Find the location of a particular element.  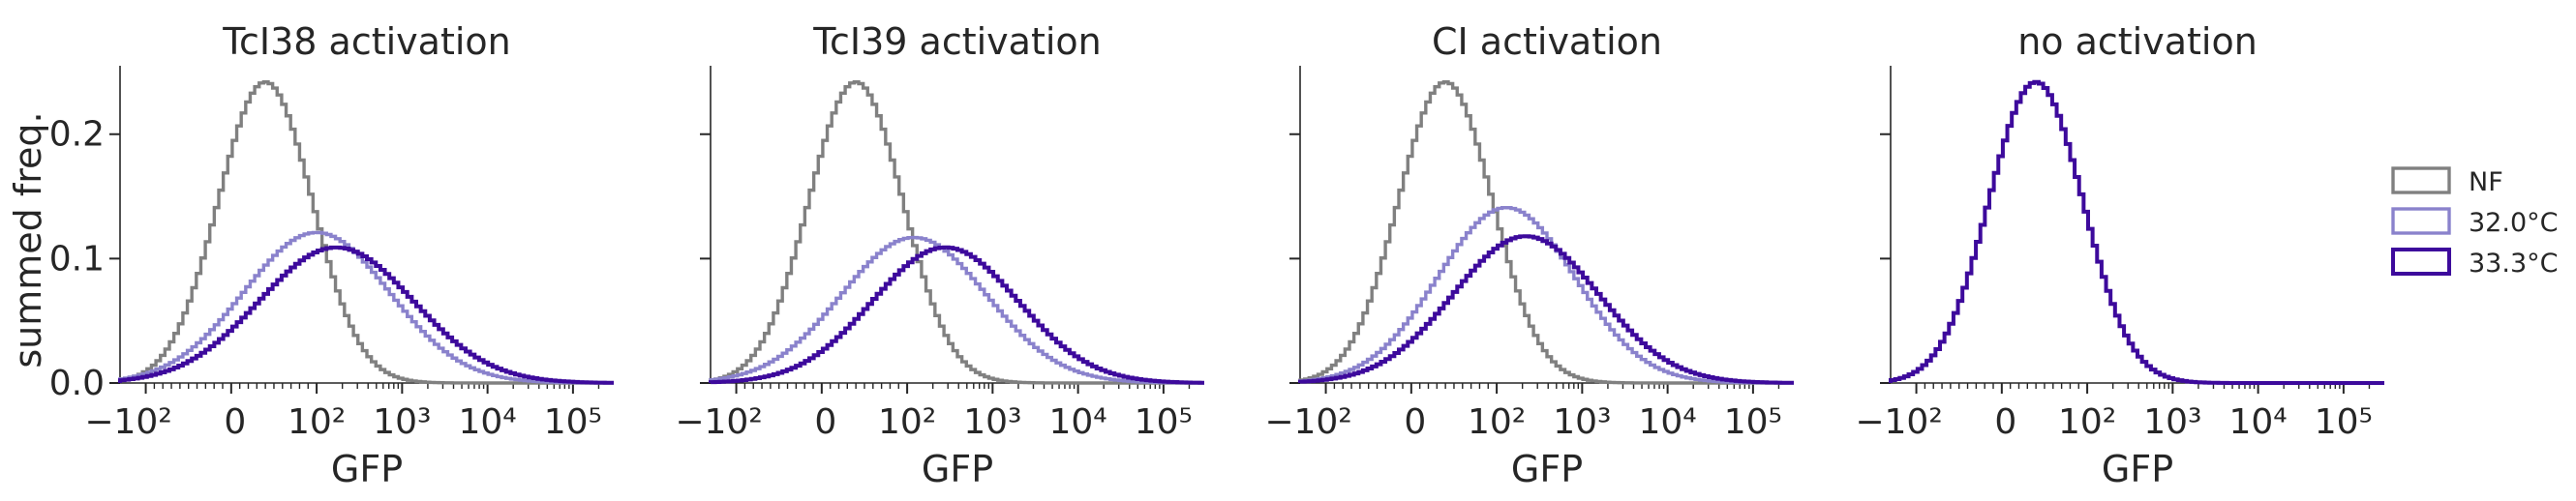

panel-title: TcI38 activation is located at coordinates (366, 41).